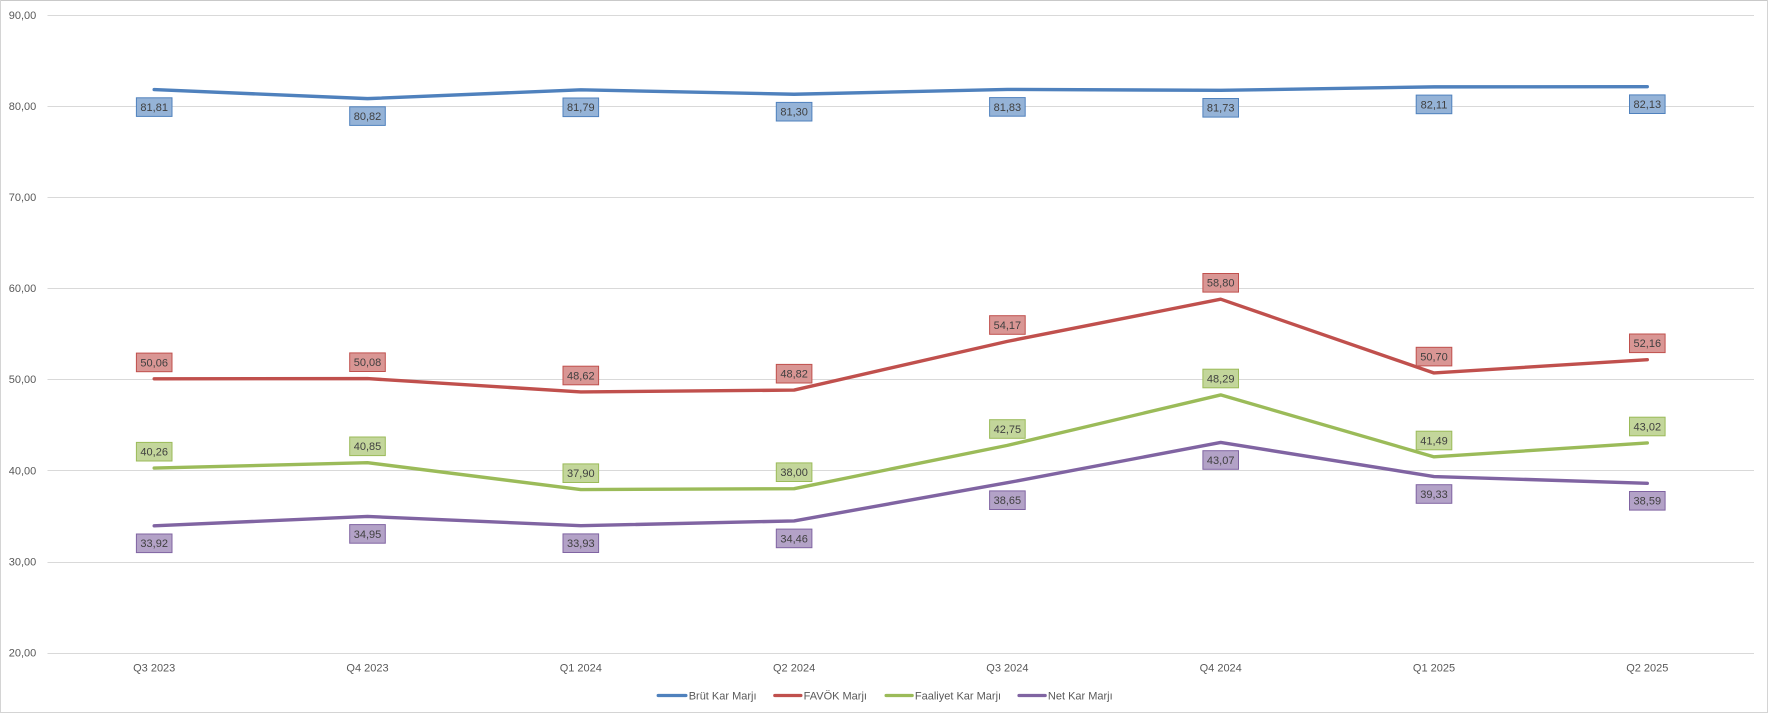  I want to click on svg-text: 70,00, so click(23, 198).